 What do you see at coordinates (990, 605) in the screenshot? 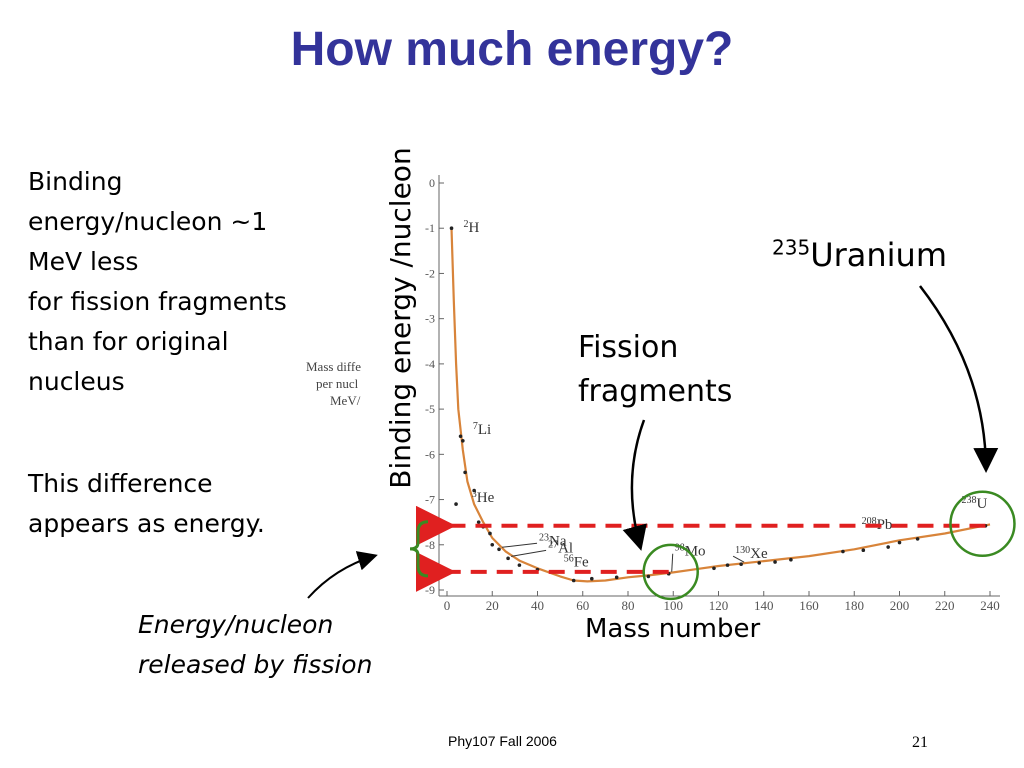
I see `x-tick-label: 240` at bounding box center [990, 605].